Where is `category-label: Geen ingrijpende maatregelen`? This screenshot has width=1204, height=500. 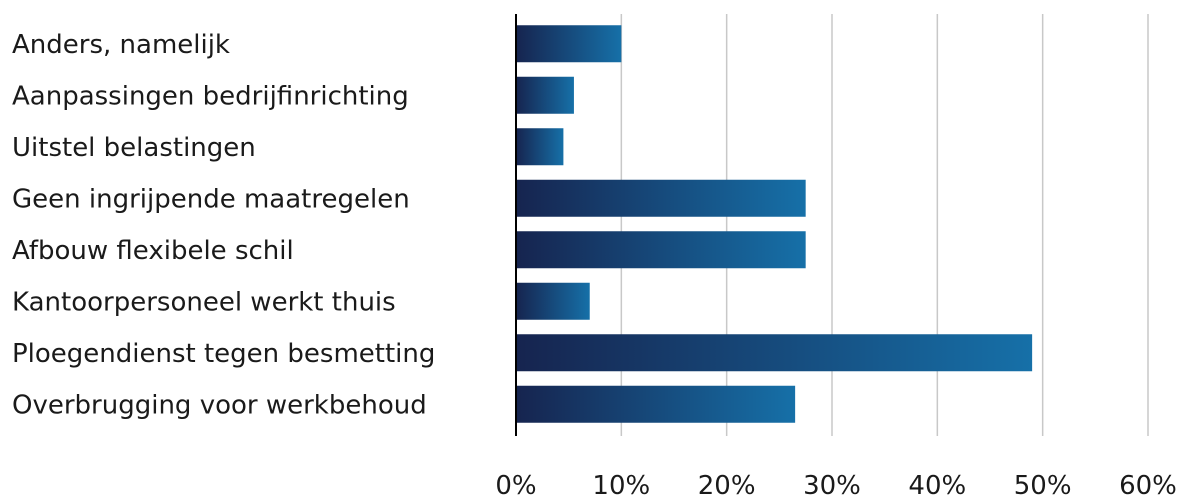 category-label: Geen ingrijpende maatregelen is located at coordinates (211, 199).